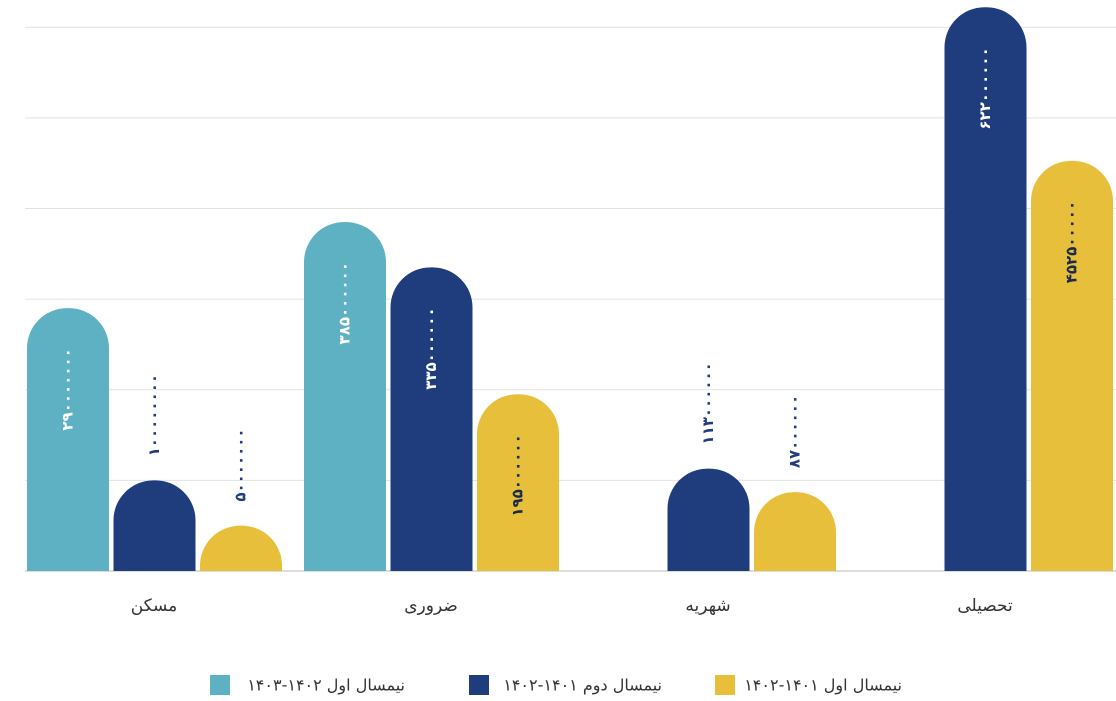 Image resolution: width=1116 pixels, height=701 pixels. Describe the element at coordinates (345, 303) in the screenshot. I see `value-label: ۳۸۵۰۰۰۰۰۰` at that location.